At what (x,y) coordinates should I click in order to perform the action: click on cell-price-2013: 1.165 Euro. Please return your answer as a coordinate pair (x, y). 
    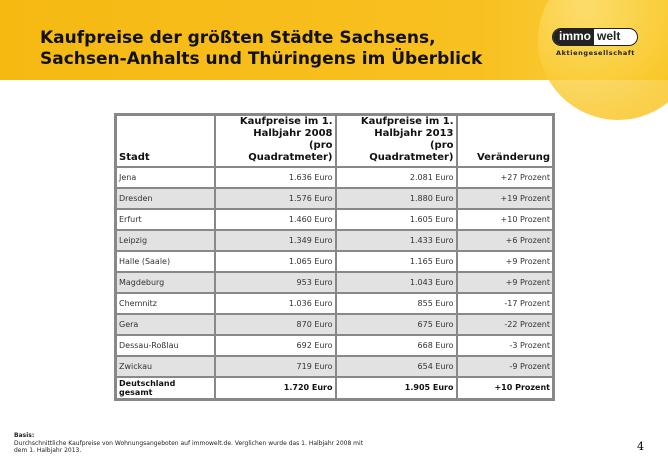
    Looking at the image, I should click on (396, 261).